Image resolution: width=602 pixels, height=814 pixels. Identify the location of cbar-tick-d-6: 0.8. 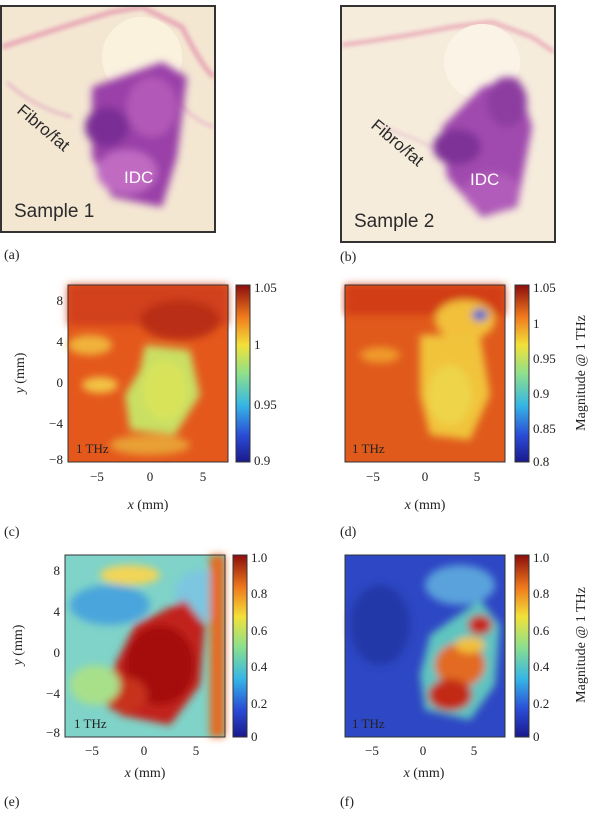
(541, 461).